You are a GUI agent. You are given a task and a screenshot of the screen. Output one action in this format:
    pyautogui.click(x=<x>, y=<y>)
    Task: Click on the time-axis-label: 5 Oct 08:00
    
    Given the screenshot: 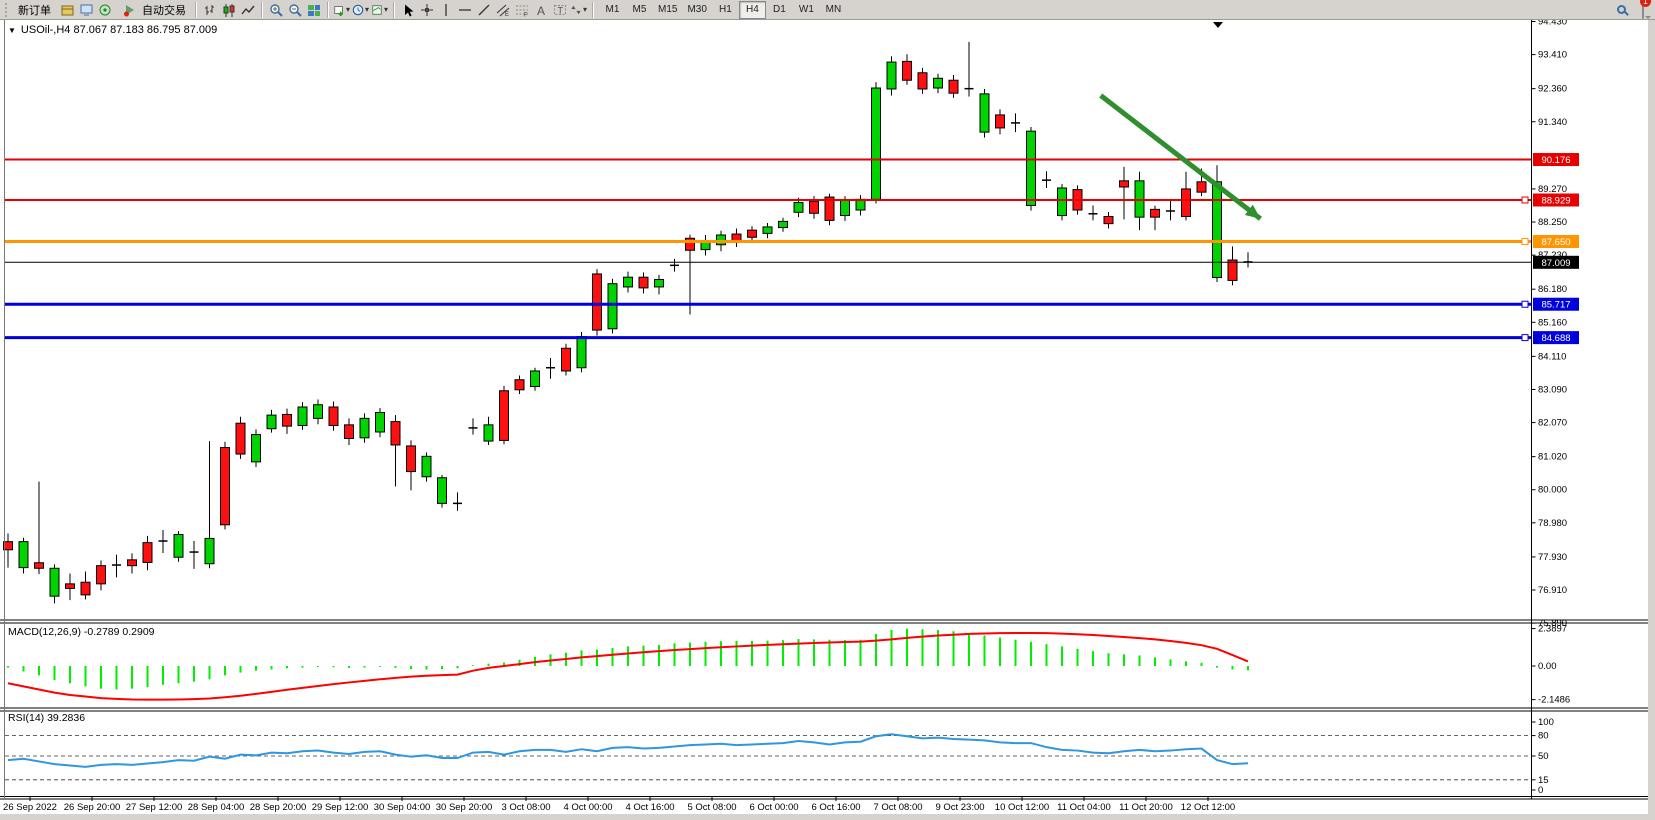 What is the action you would take?
    pyautogui.click(x=711, y=807)
    